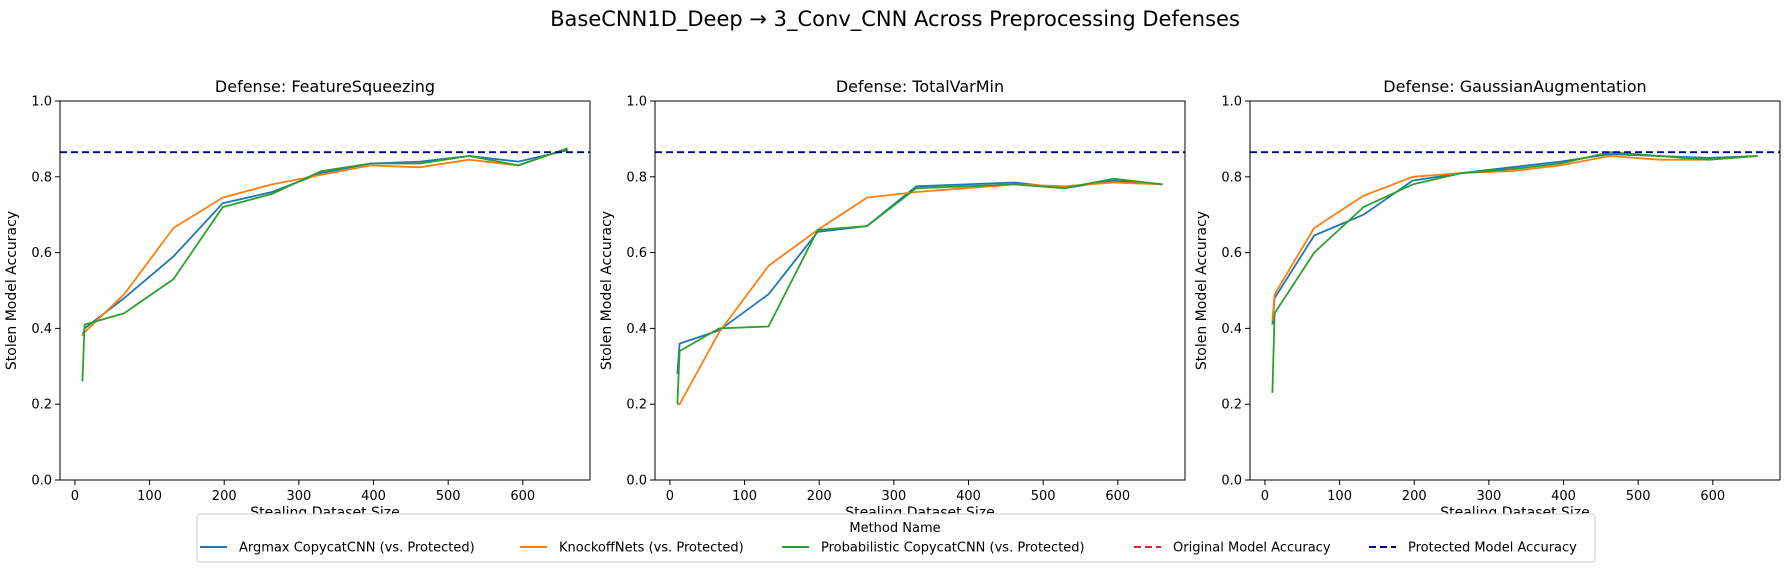  Describe the element at coordinates (1492, 548) in the screenshot. I see `legend-label: Protected Model Accuracy` at that location.